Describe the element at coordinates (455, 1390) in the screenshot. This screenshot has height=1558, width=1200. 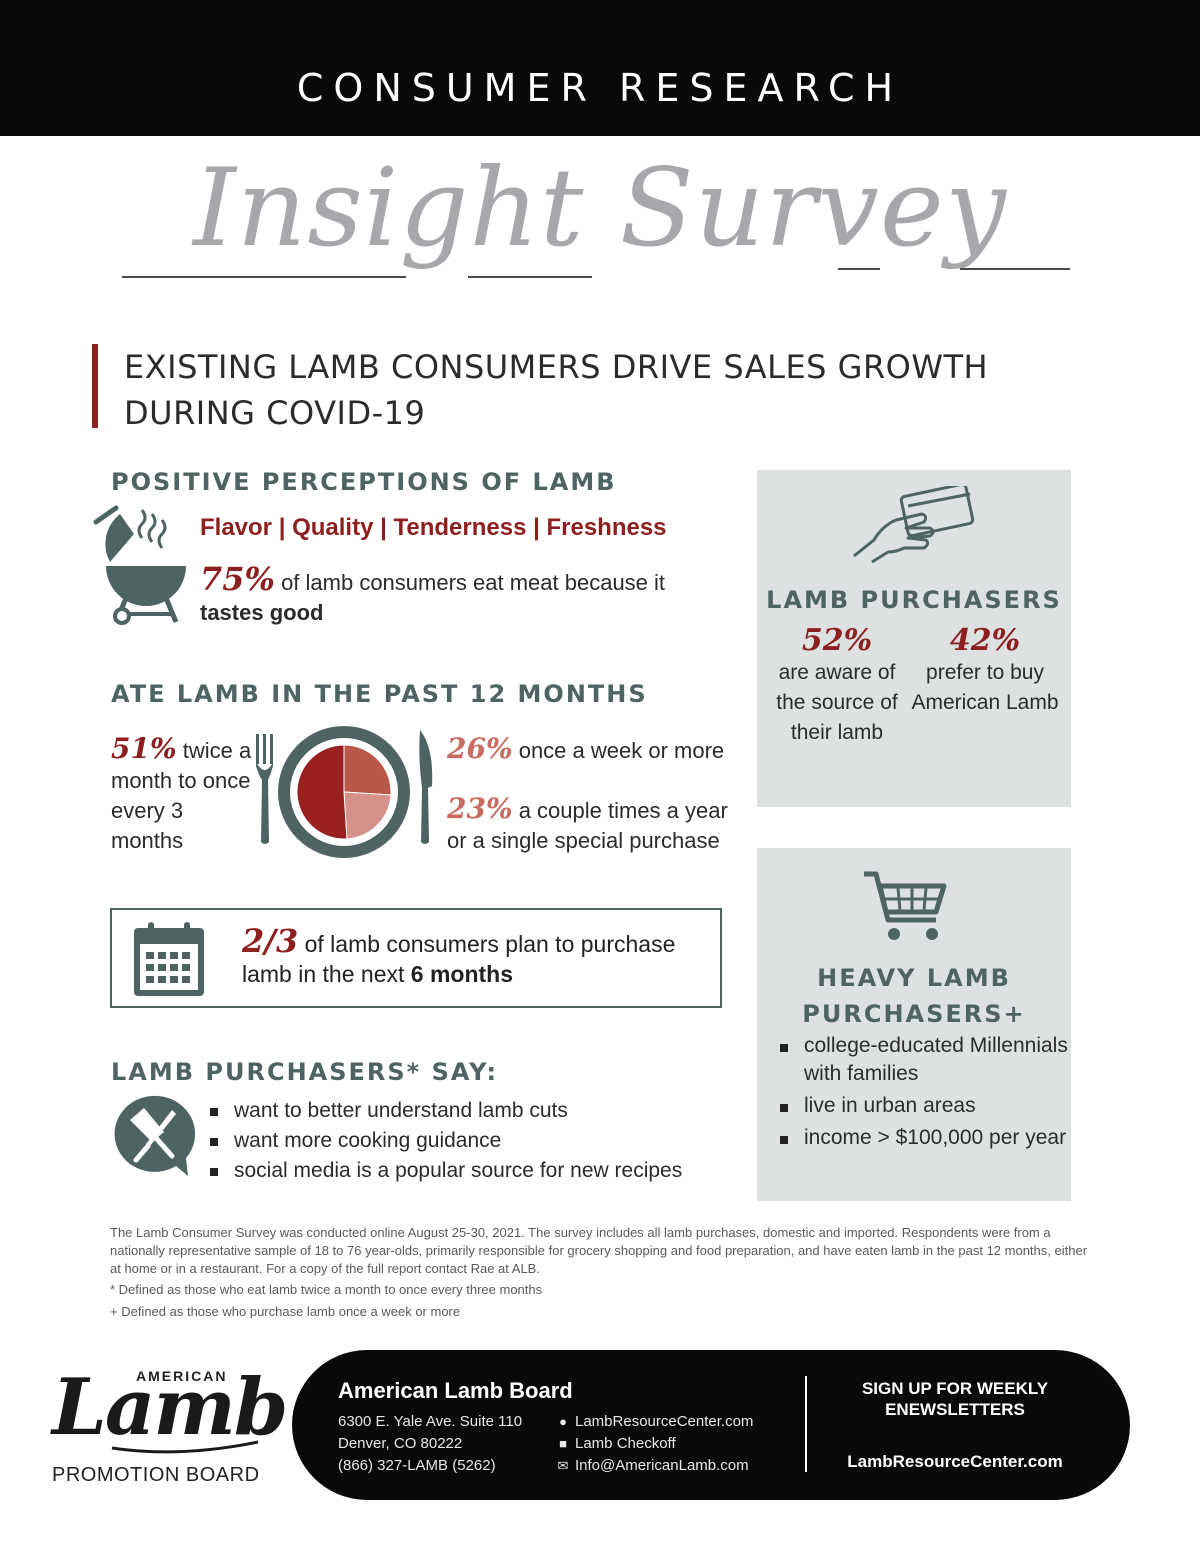
I see `contact-org: American Lamb Board` at that location.